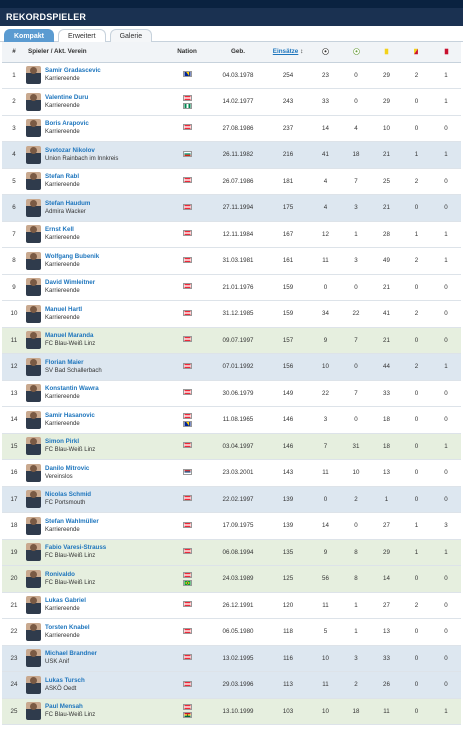 The height and width of the screenshot is (750, 463). What do you see at coordinates (356, 52) in the screenshot?
I see `col-assists` at bounding box center [356, 52].